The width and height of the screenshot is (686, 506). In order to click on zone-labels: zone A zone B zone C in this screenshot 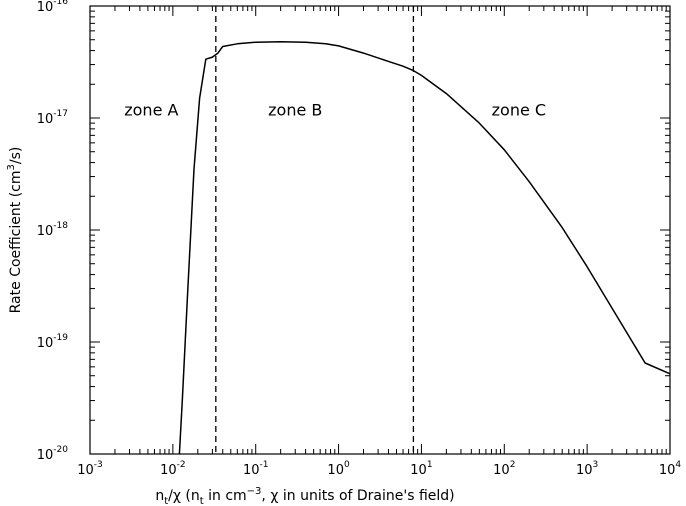, I will do `click(335, 110)`.